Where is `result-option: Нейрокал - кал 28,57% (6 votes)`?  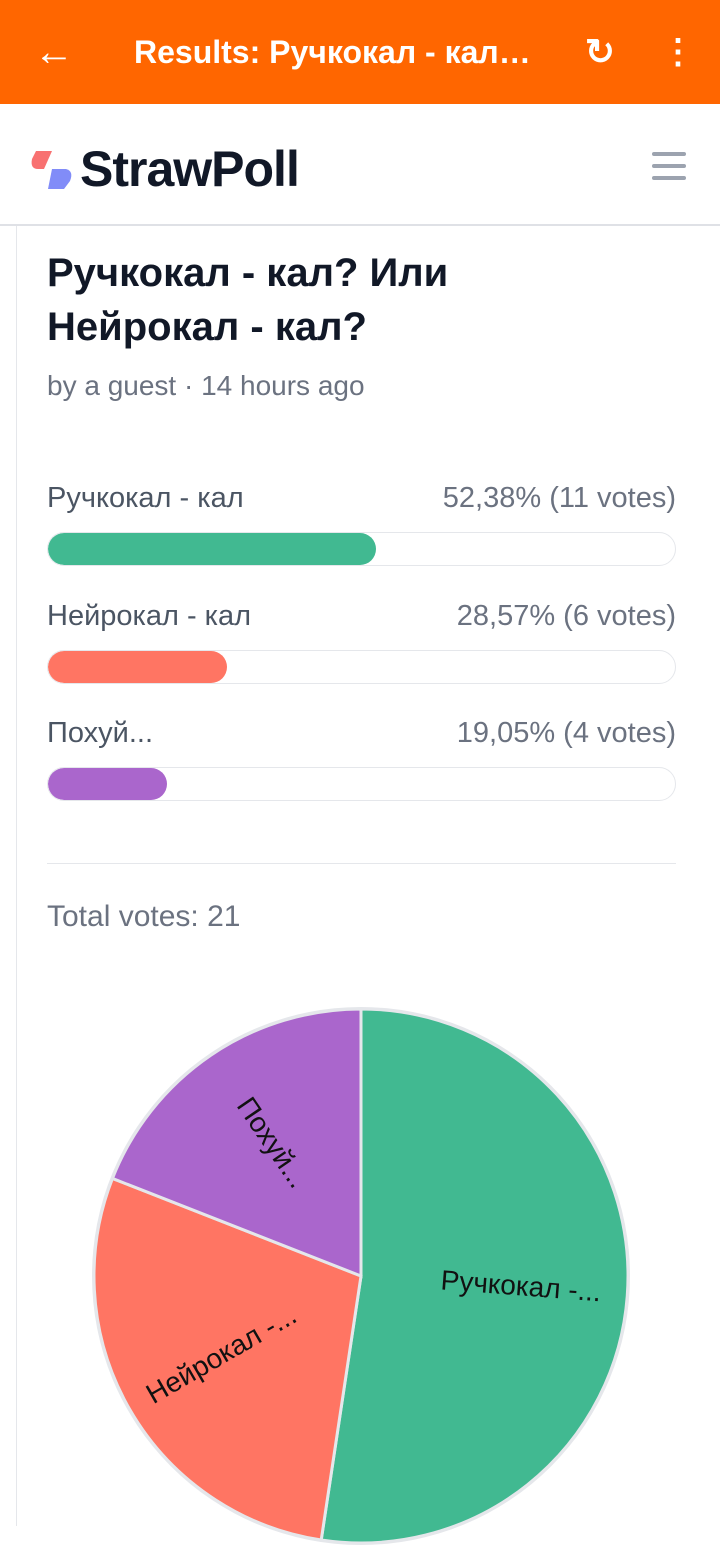 result-option: Нейрокал - кал 28,57% (6 votes) is located at coordinates (361, 640).